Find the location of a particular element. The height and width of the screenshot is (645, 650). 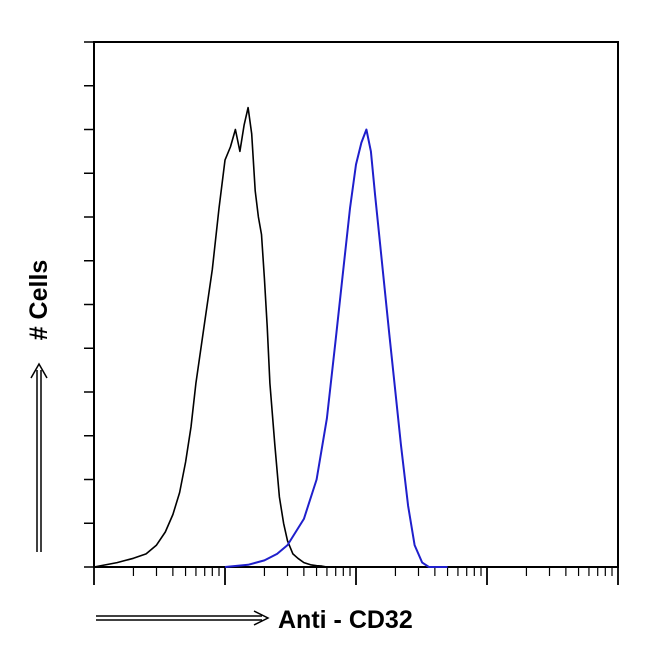

y-axis-label: # Cells is located at coordinates (39, 300).